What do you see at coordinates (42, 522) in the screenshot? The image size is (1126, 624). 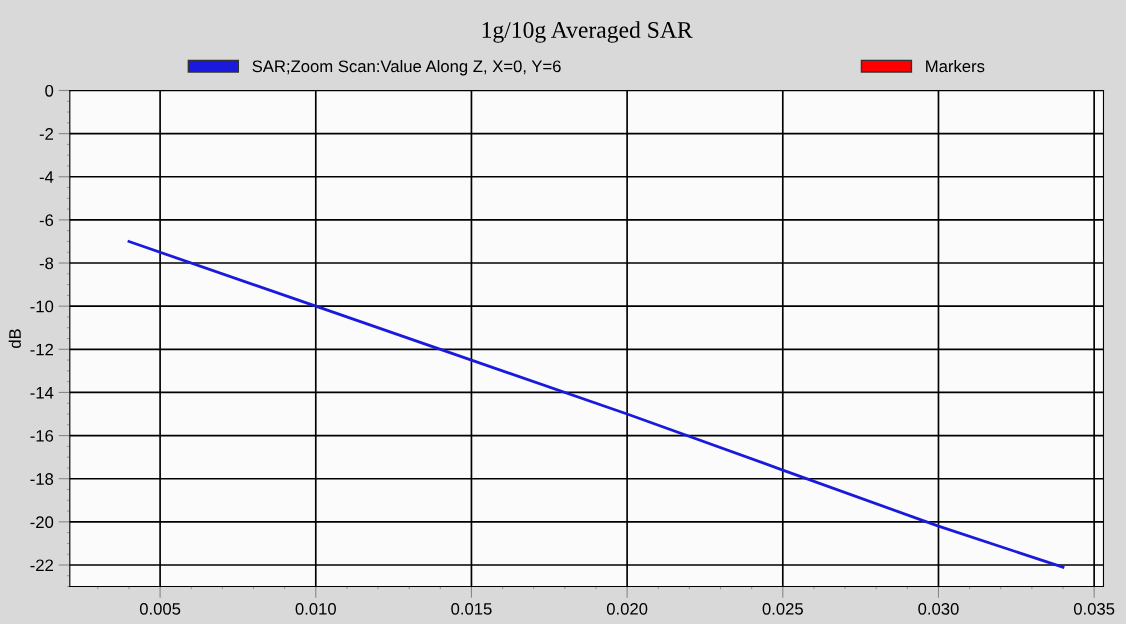 I see `y-tick-label: -20` at bounding box center [42, 522].